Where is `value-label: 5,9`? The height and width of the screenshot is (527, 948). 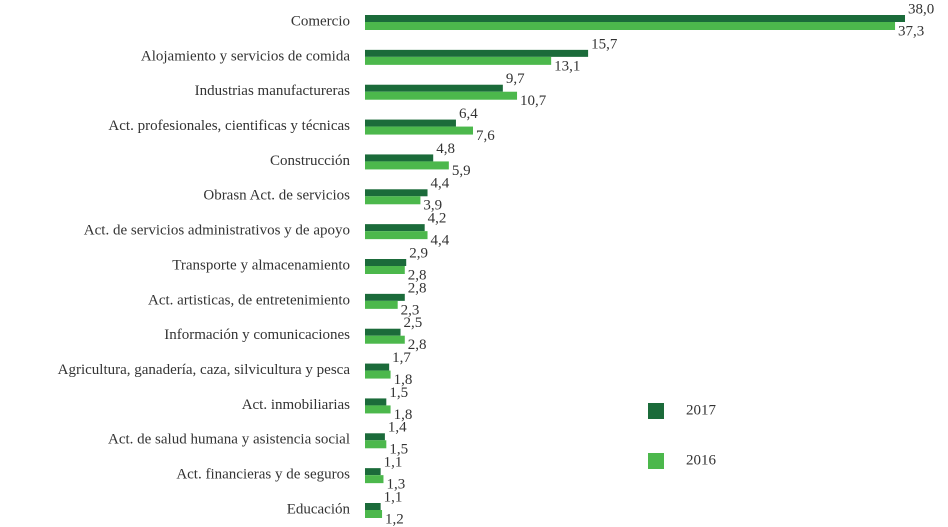
value-label: 5,9 is located at coordinates (461, 171).